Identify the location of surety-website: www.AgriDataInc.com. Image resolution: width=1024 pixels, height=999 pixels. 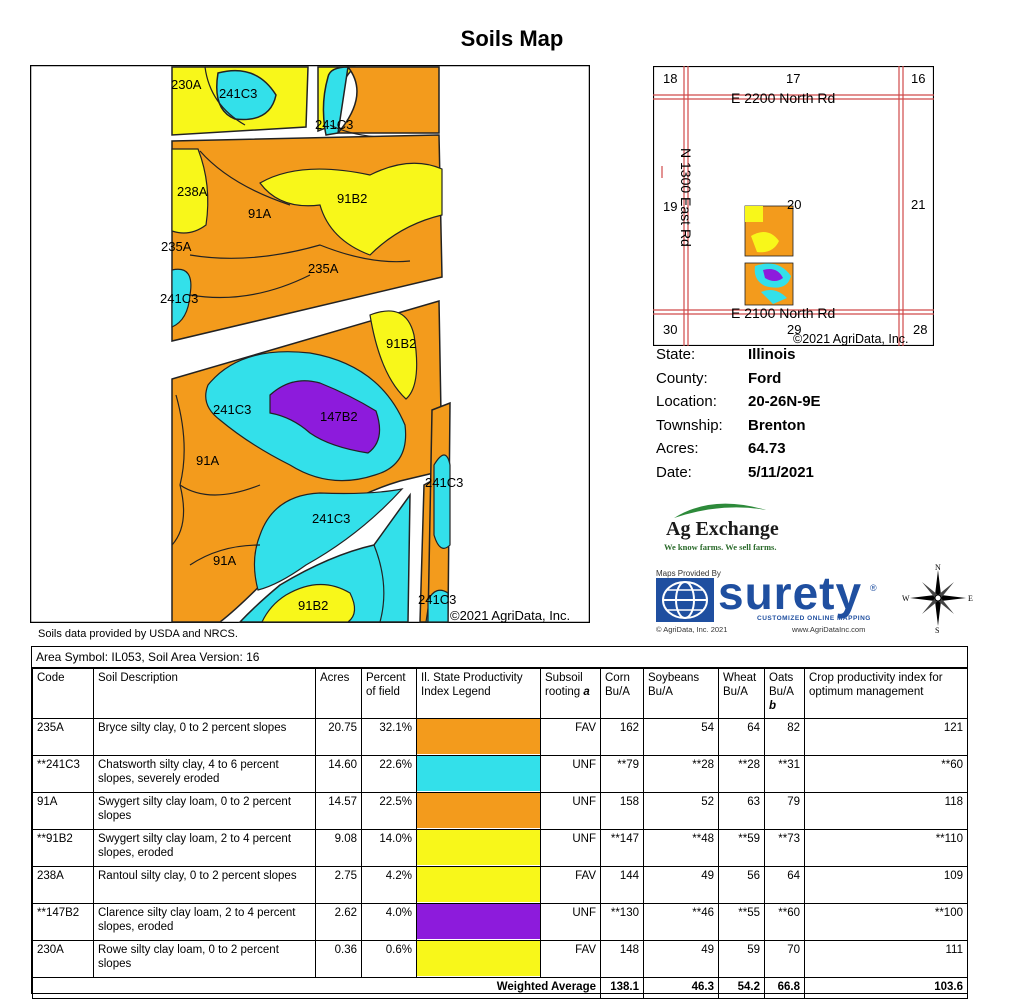
(829, 629).